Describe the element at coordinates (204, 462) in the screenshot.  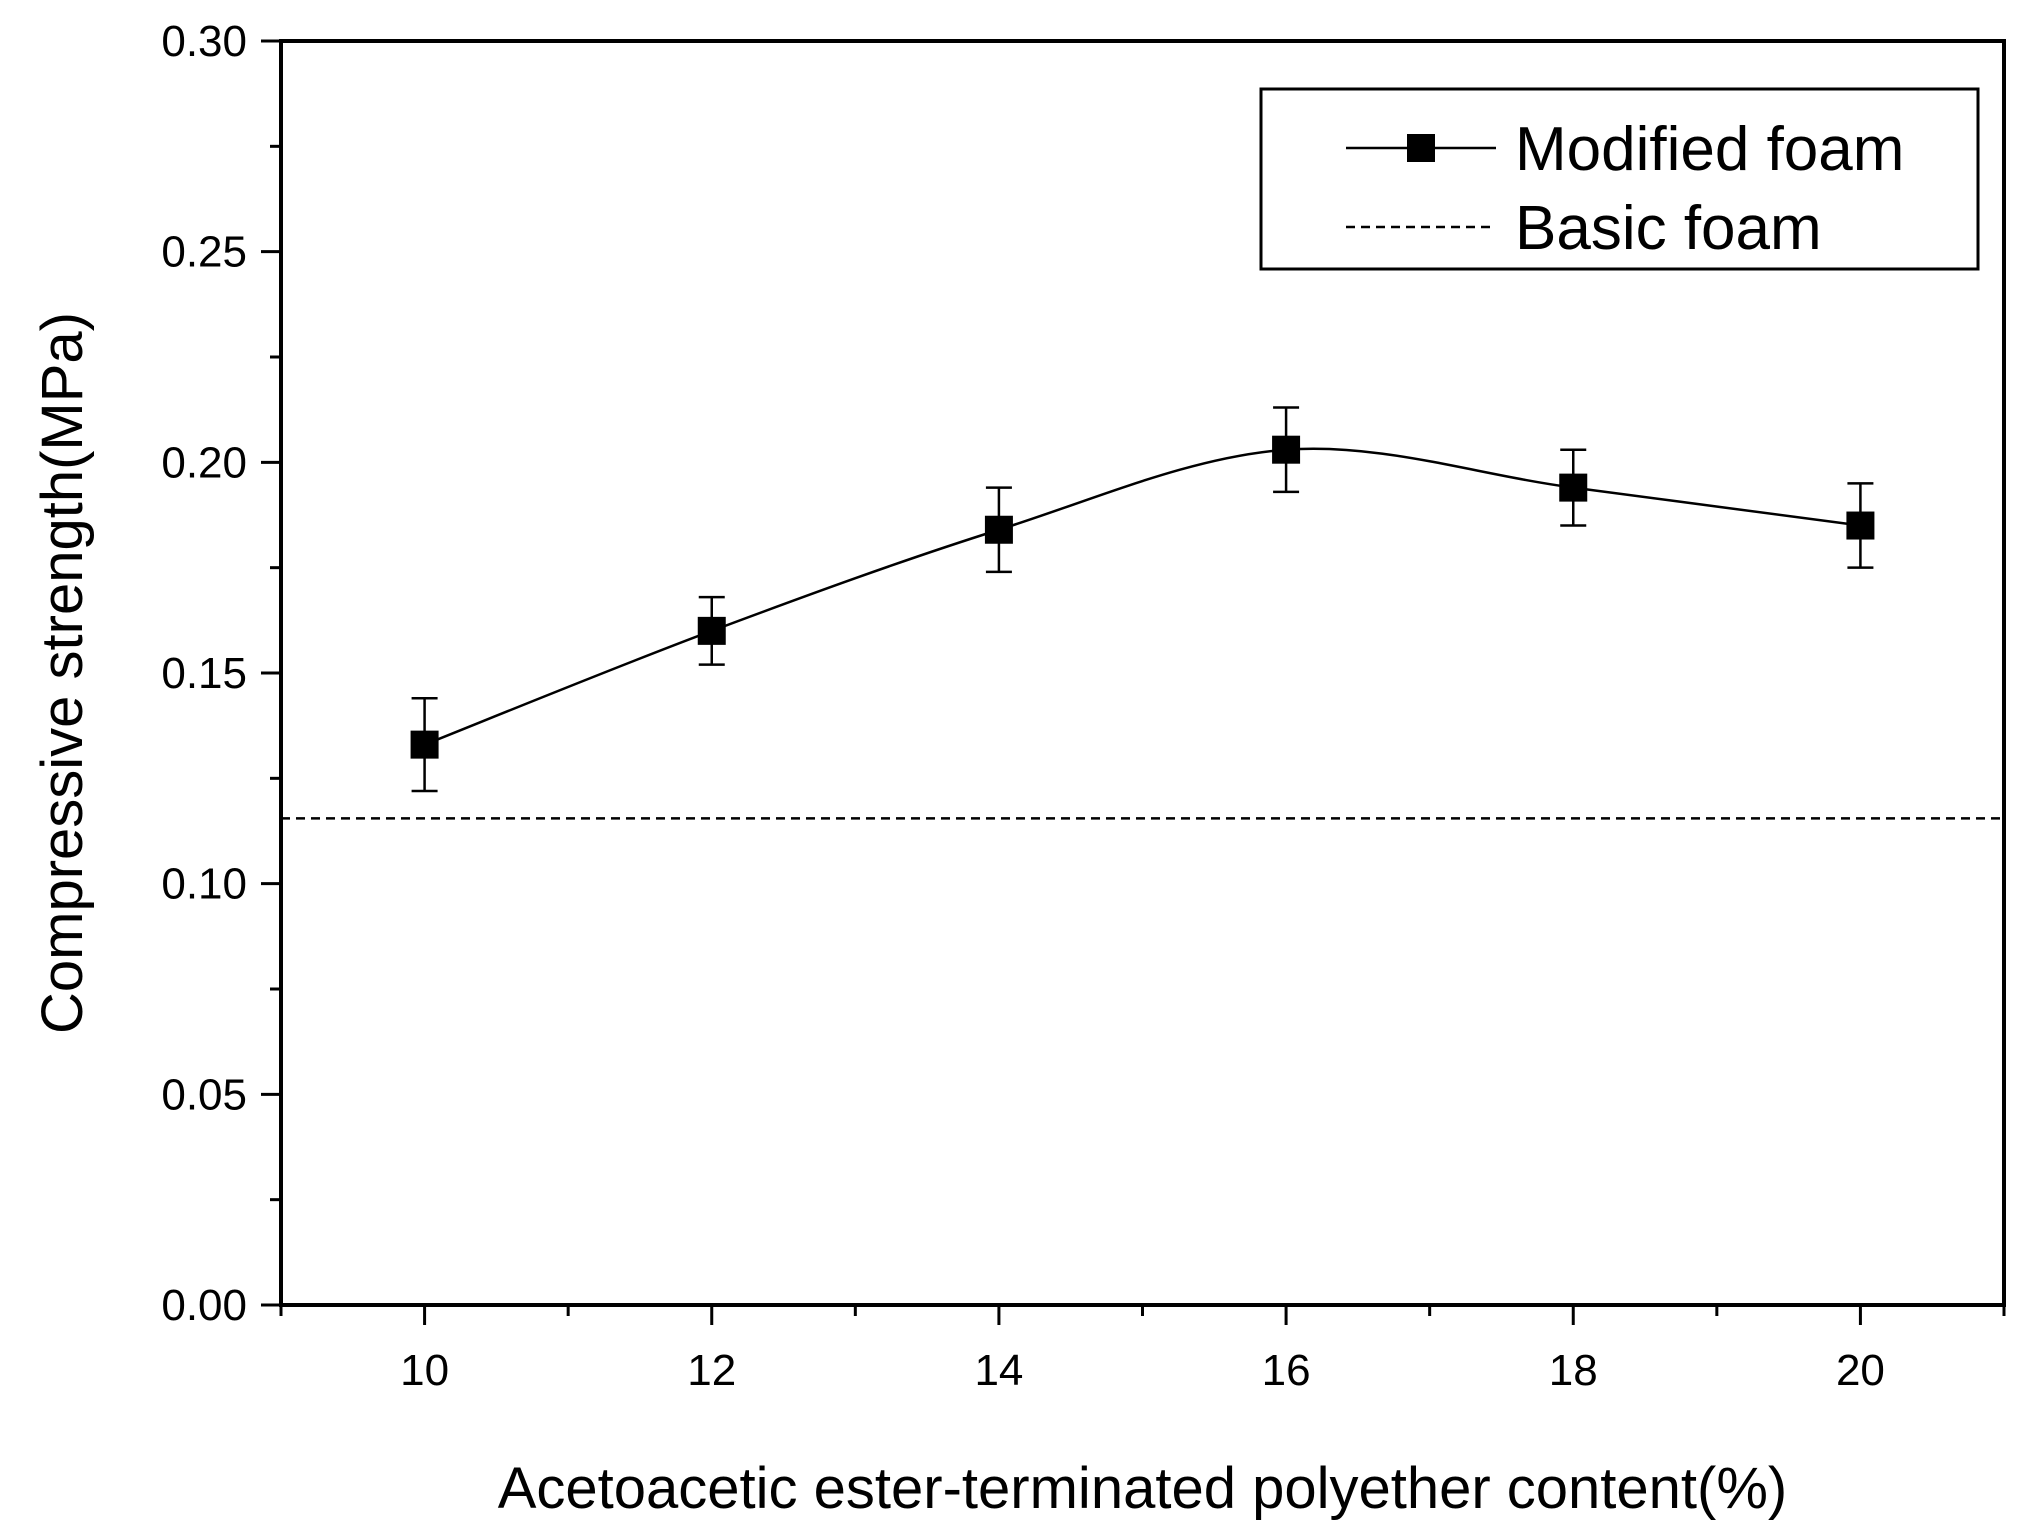
I see `y-tick-label: 0.20` at that location.